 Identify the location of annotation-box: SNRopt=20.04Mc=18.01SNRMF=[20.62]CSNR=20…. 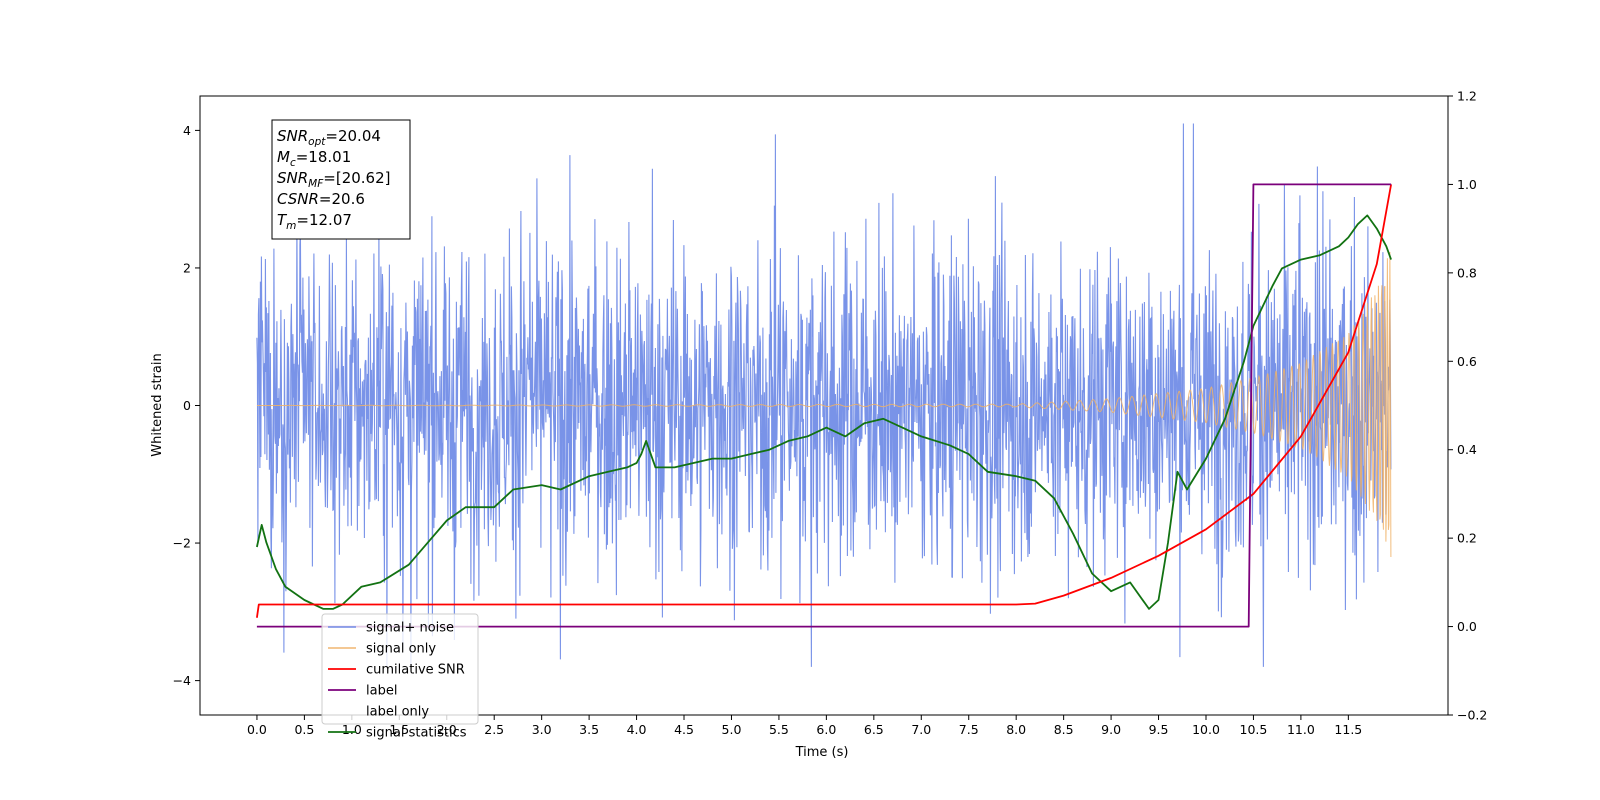
(341, 179).